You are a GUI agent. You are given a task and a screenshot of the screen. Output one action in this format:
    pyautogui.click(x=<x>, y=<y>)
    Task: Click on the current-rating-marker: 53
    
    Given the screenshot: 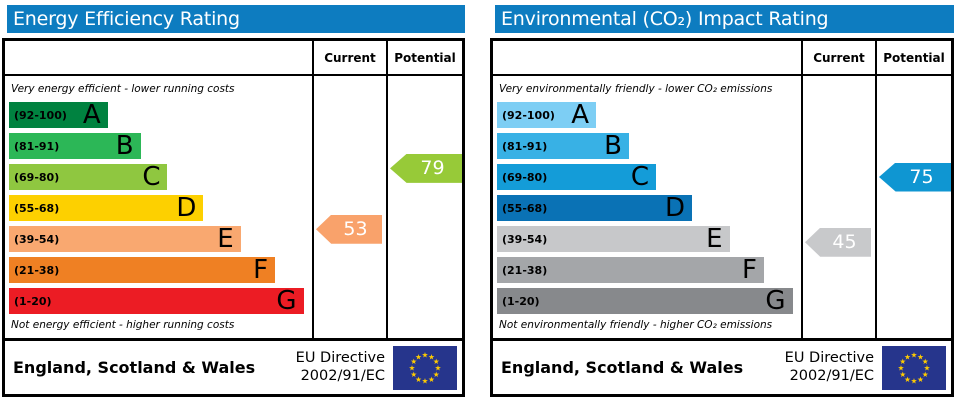 What is the action you would take?
    pyautogui.click(x=349, y=229)
    